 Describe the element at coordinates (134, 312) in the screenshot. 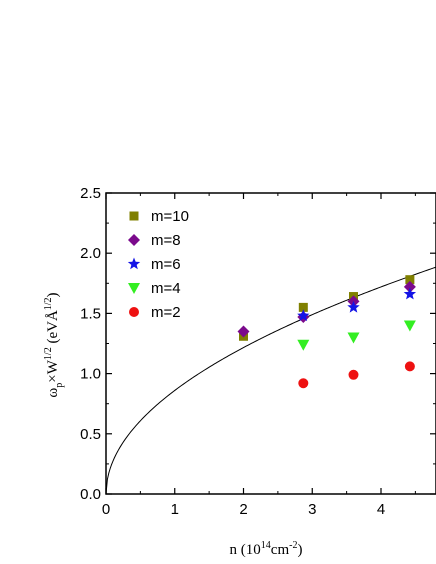

I see `legend-marker-m=2` at that location.